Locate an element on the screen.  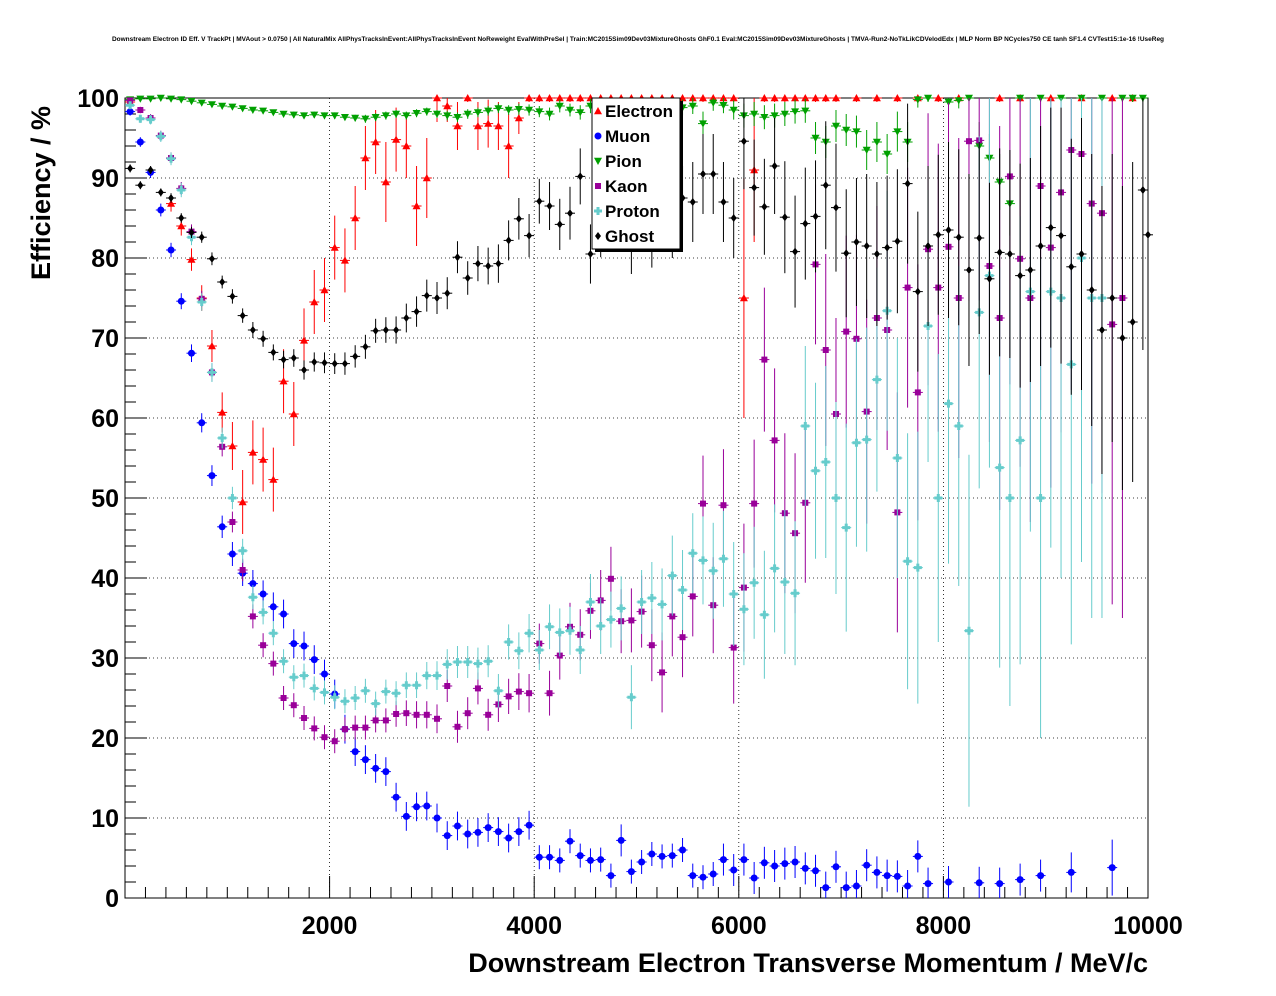
legend-box is located at coordinates (636, 173).